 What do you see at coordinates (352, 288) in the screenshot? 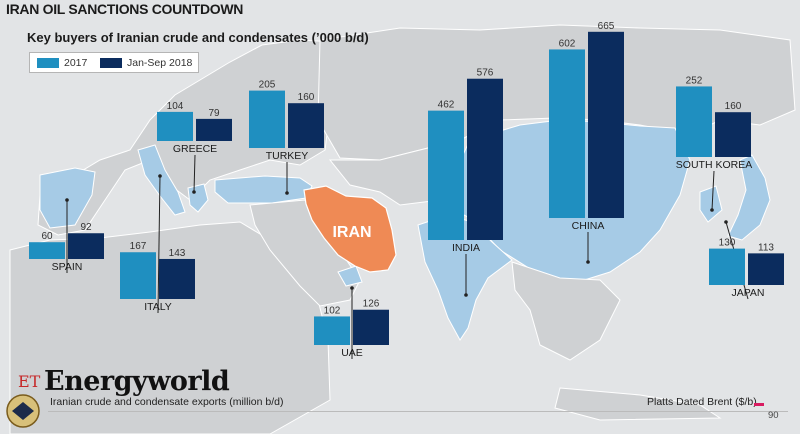
I see `leader-dot-uae` at bounding box center [352, 288].